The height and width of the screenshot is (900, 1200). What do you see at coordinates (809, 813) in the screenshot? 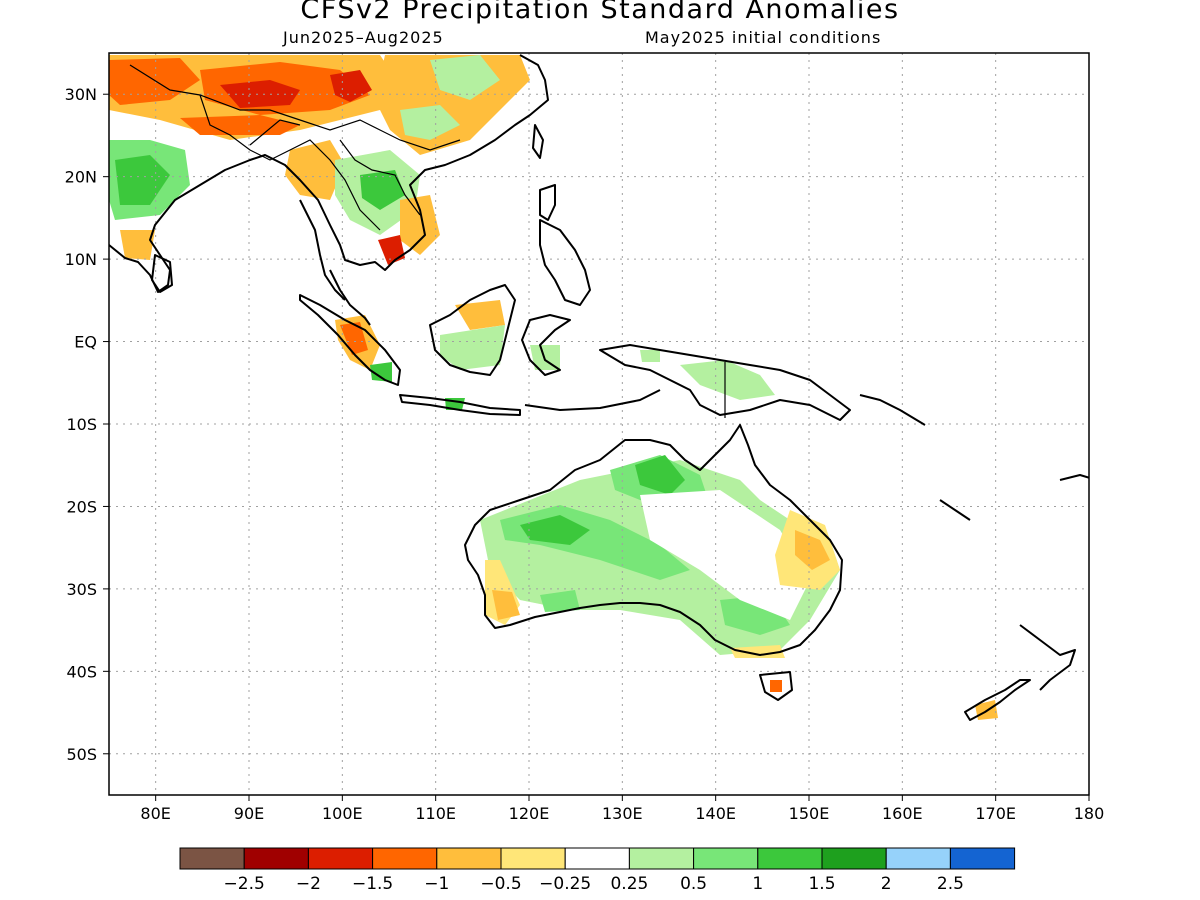
I see `x-tick-label: 150E` at bounding box center [809, 813].